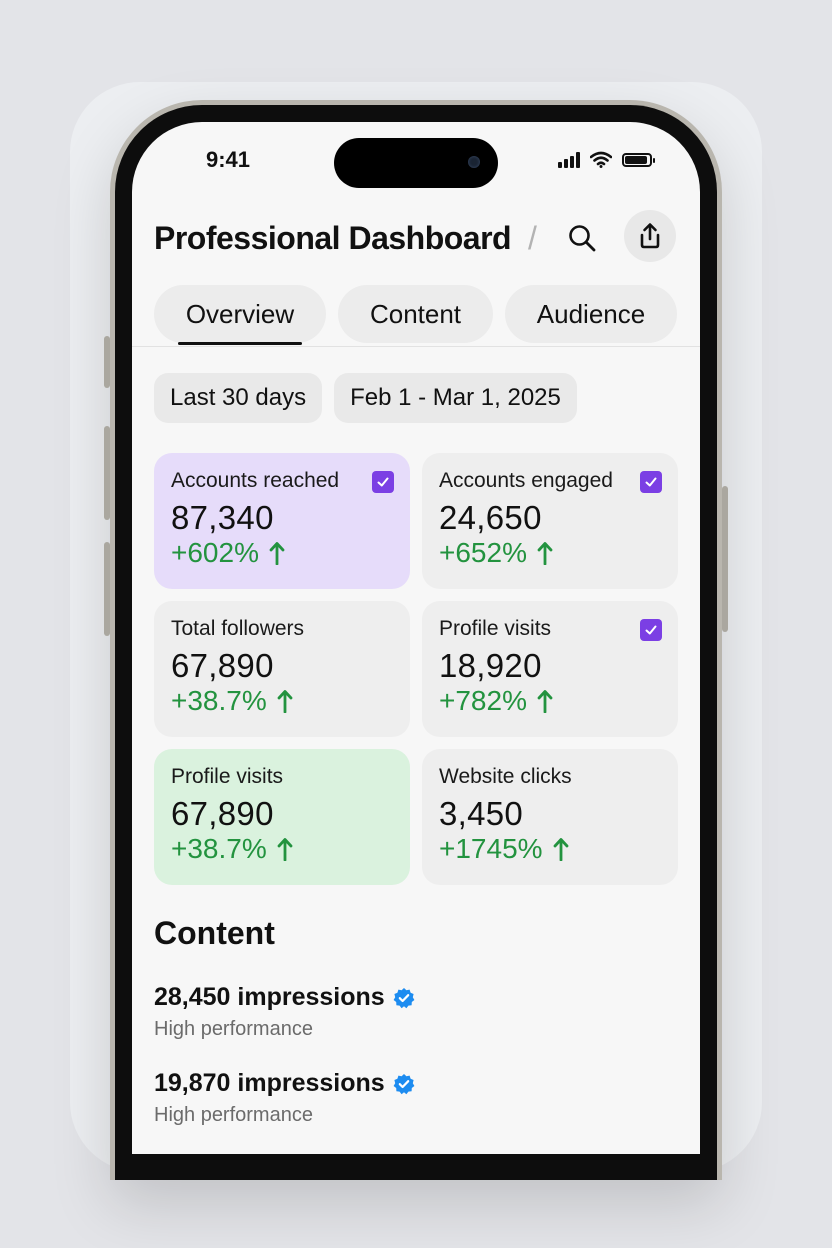  Describe the element at coordinates (505, 776) in the screenshot. I see `metric-label: Website clicks` at that location.